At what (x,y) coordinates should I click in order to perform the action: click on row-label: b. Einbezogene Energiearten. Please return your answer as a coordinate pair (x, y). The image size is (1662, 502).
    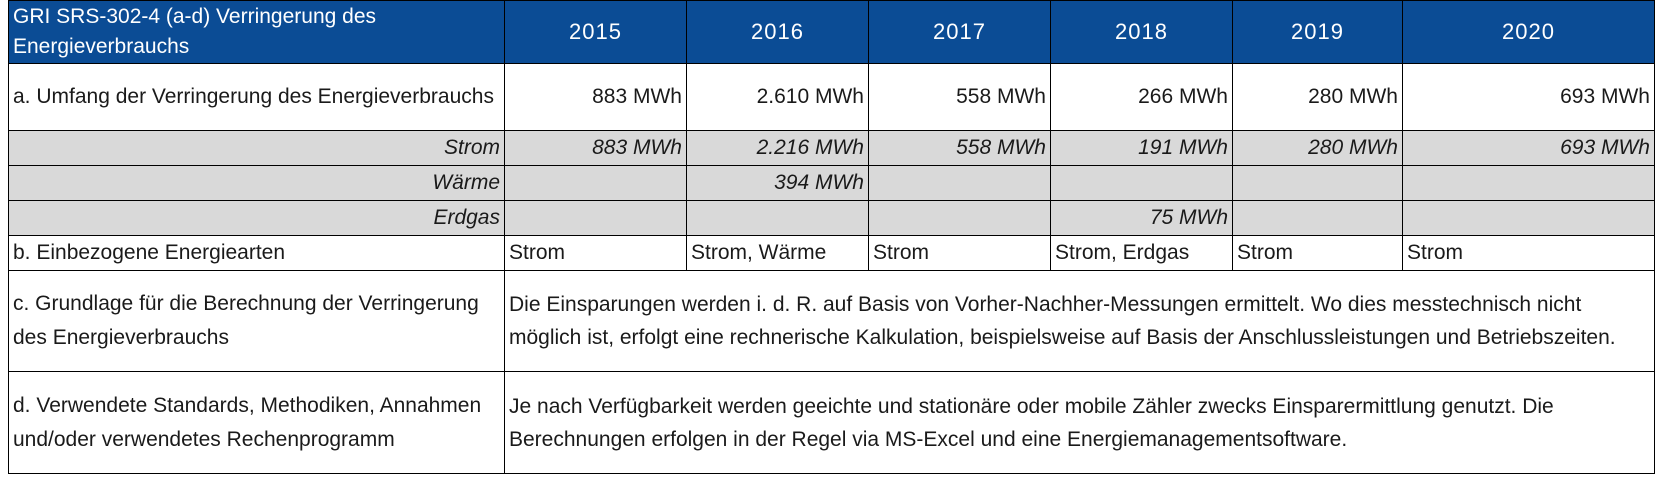
    Looking at the image, I should click on (256, 253).